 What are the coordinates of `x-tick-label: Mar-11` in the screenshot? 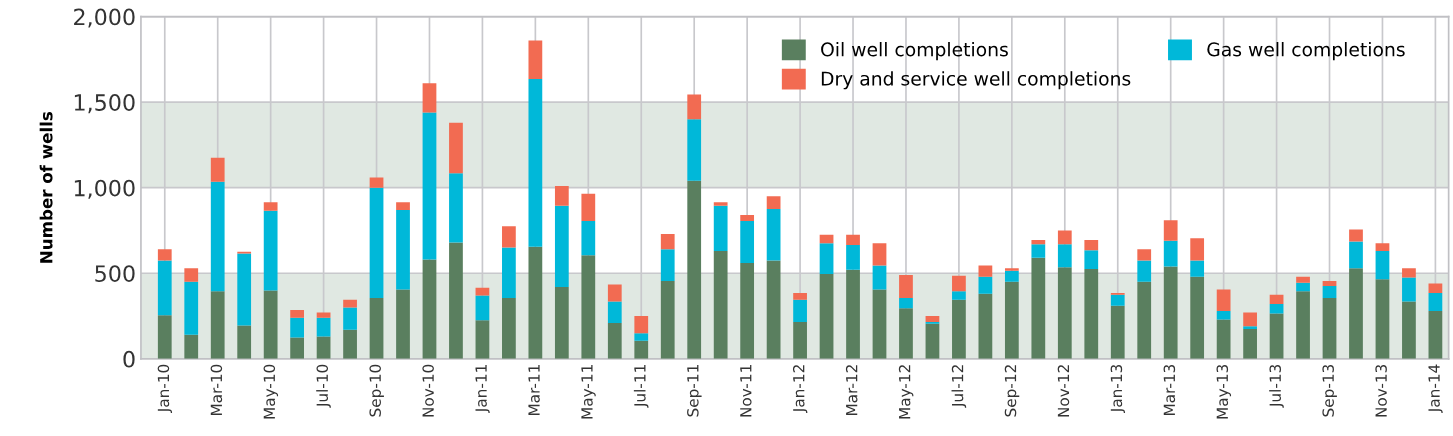 It's located at (534, 390).